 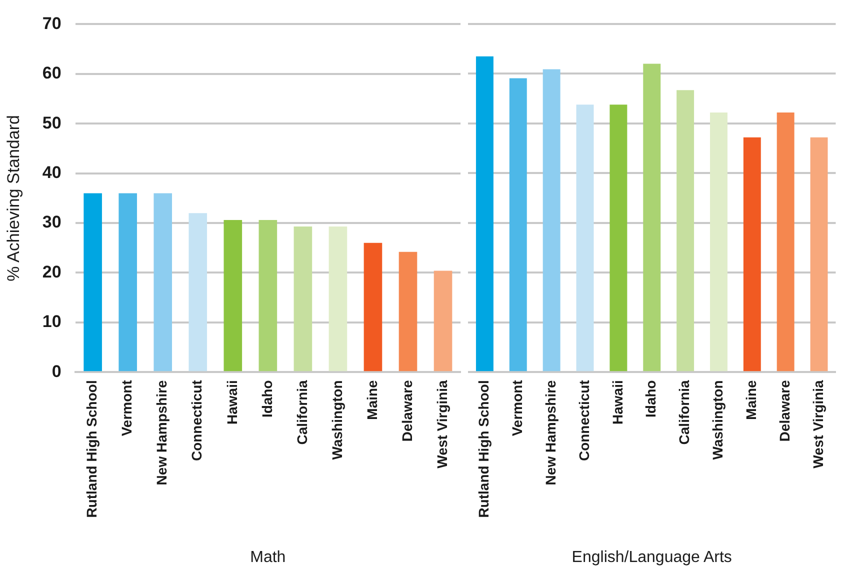 What do you see at coordinates (52, 122) in the screenshot?
I see `y-tick-label: 50` at bounding box center [52, 122].